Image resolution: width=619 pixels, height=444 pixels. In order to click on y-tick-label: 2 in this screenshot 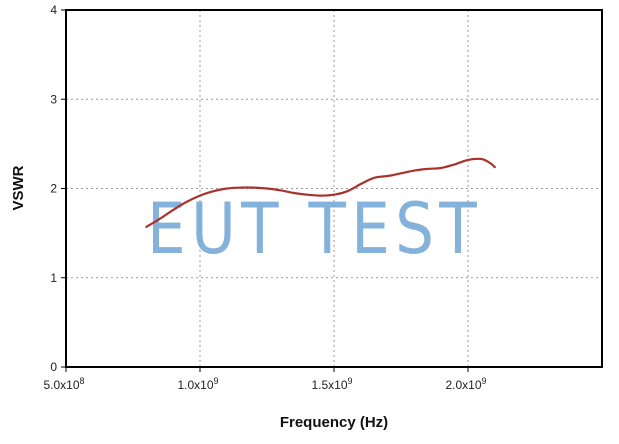, I will do `click(53, 189)`.